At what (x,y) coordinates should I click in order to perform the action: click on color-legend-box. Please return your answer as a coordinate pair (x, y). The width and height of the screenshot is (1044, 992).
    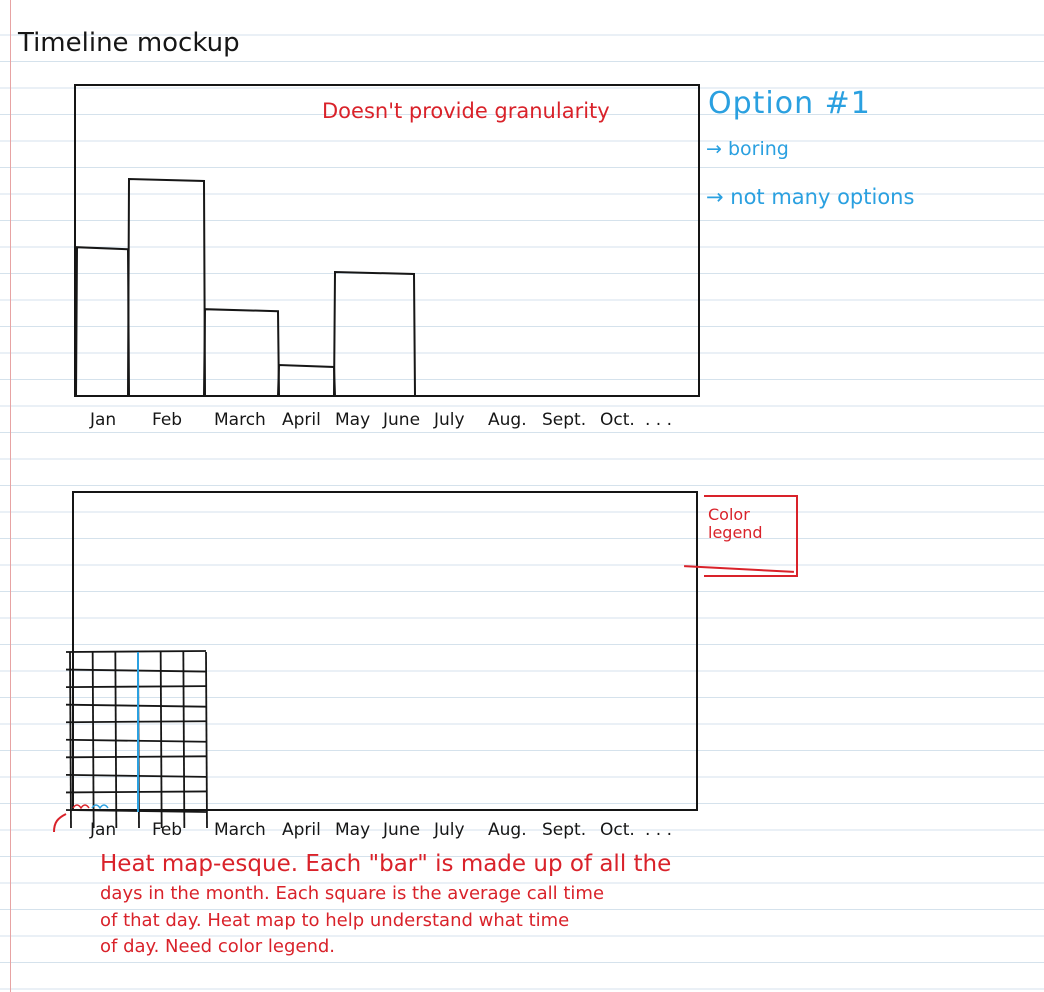
    Looking at the image, I should click on (751, 536).